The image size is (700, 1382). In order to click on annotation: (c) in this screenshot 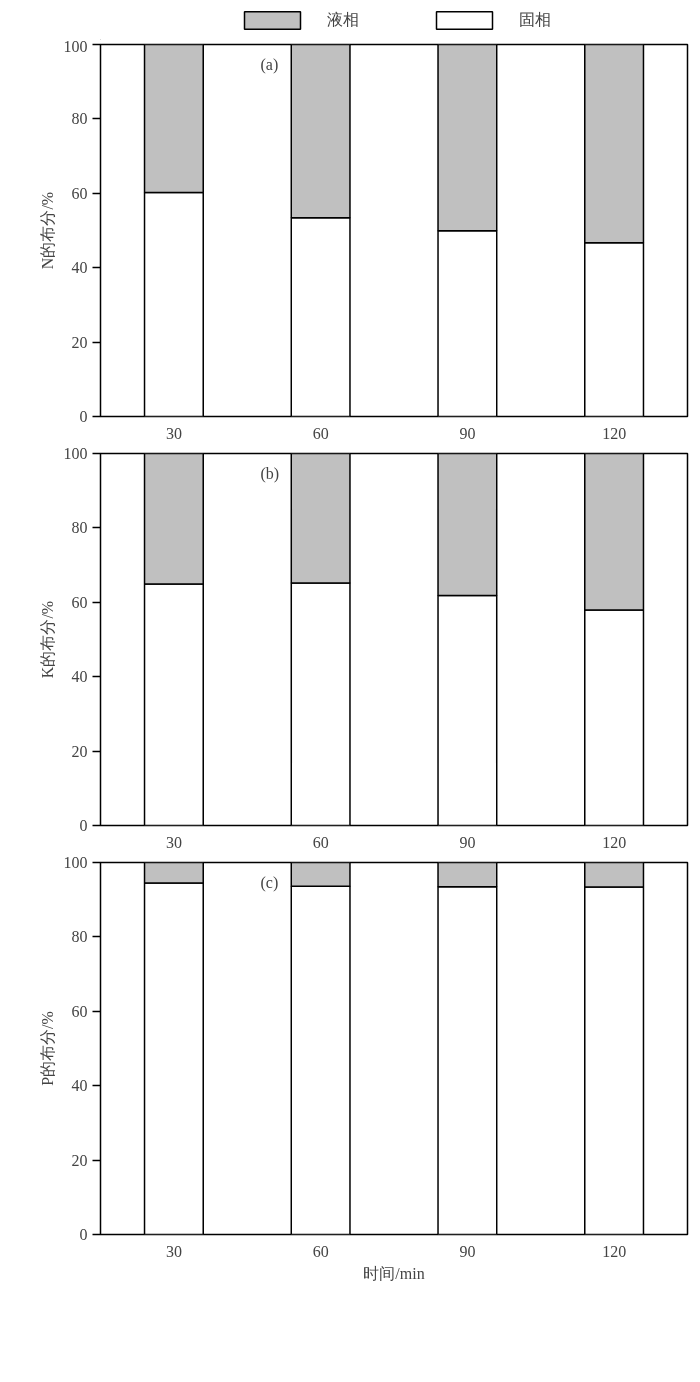, I will do `click(269, 882)`.